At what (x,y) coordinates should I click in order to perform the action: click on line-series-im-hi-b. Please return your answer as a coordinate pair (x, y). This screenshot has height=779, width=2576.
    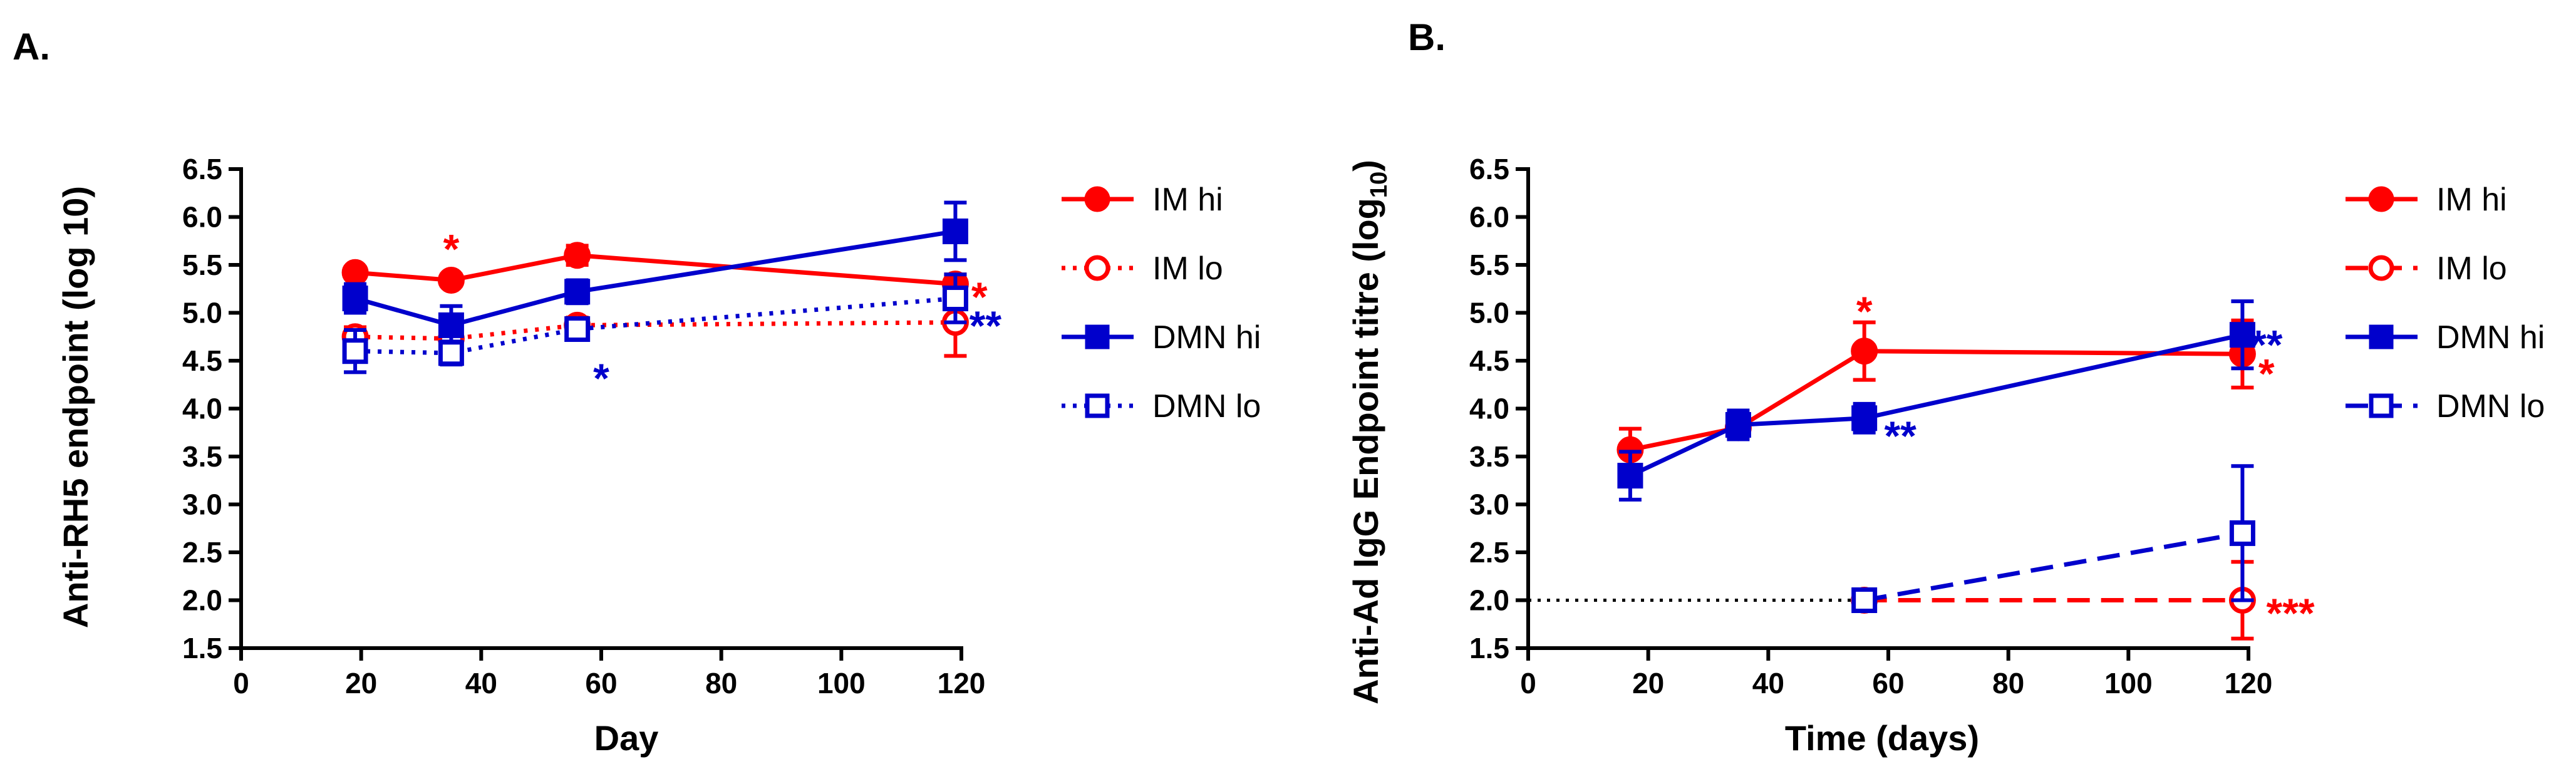
    Looking at the image, I should click on (1936, 400).